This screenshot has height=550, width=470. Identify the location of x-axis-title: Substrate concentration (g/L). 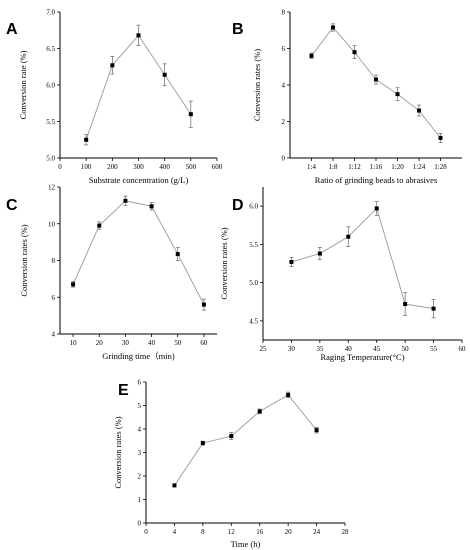
(139, 180).